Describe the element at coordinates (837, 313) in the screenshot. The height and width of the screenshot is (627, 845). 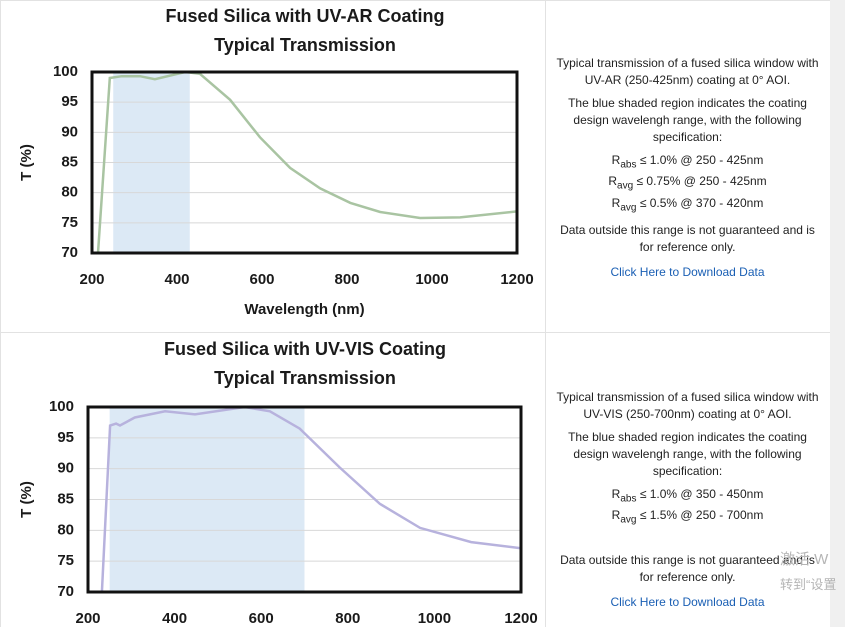
I see `scroll-area` at that location.